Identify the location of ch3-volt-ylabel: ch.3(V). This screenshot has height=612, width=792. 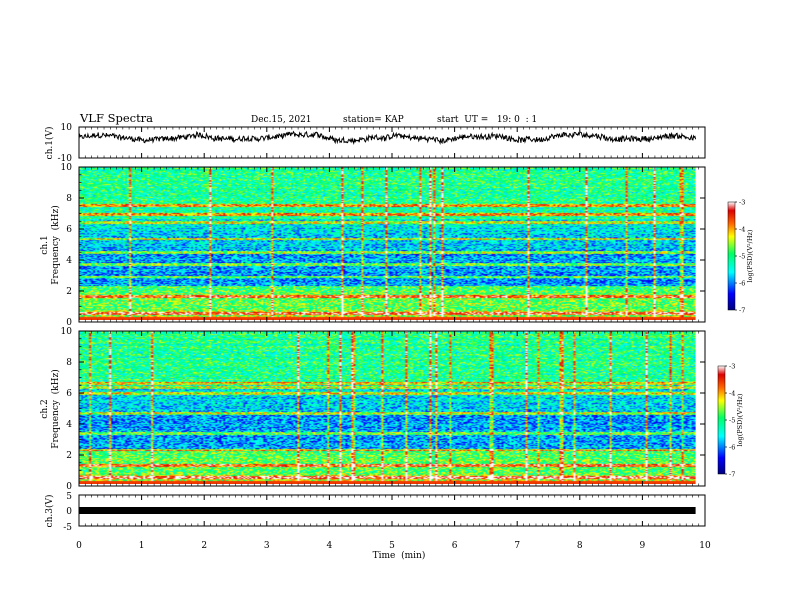
(49, 511).